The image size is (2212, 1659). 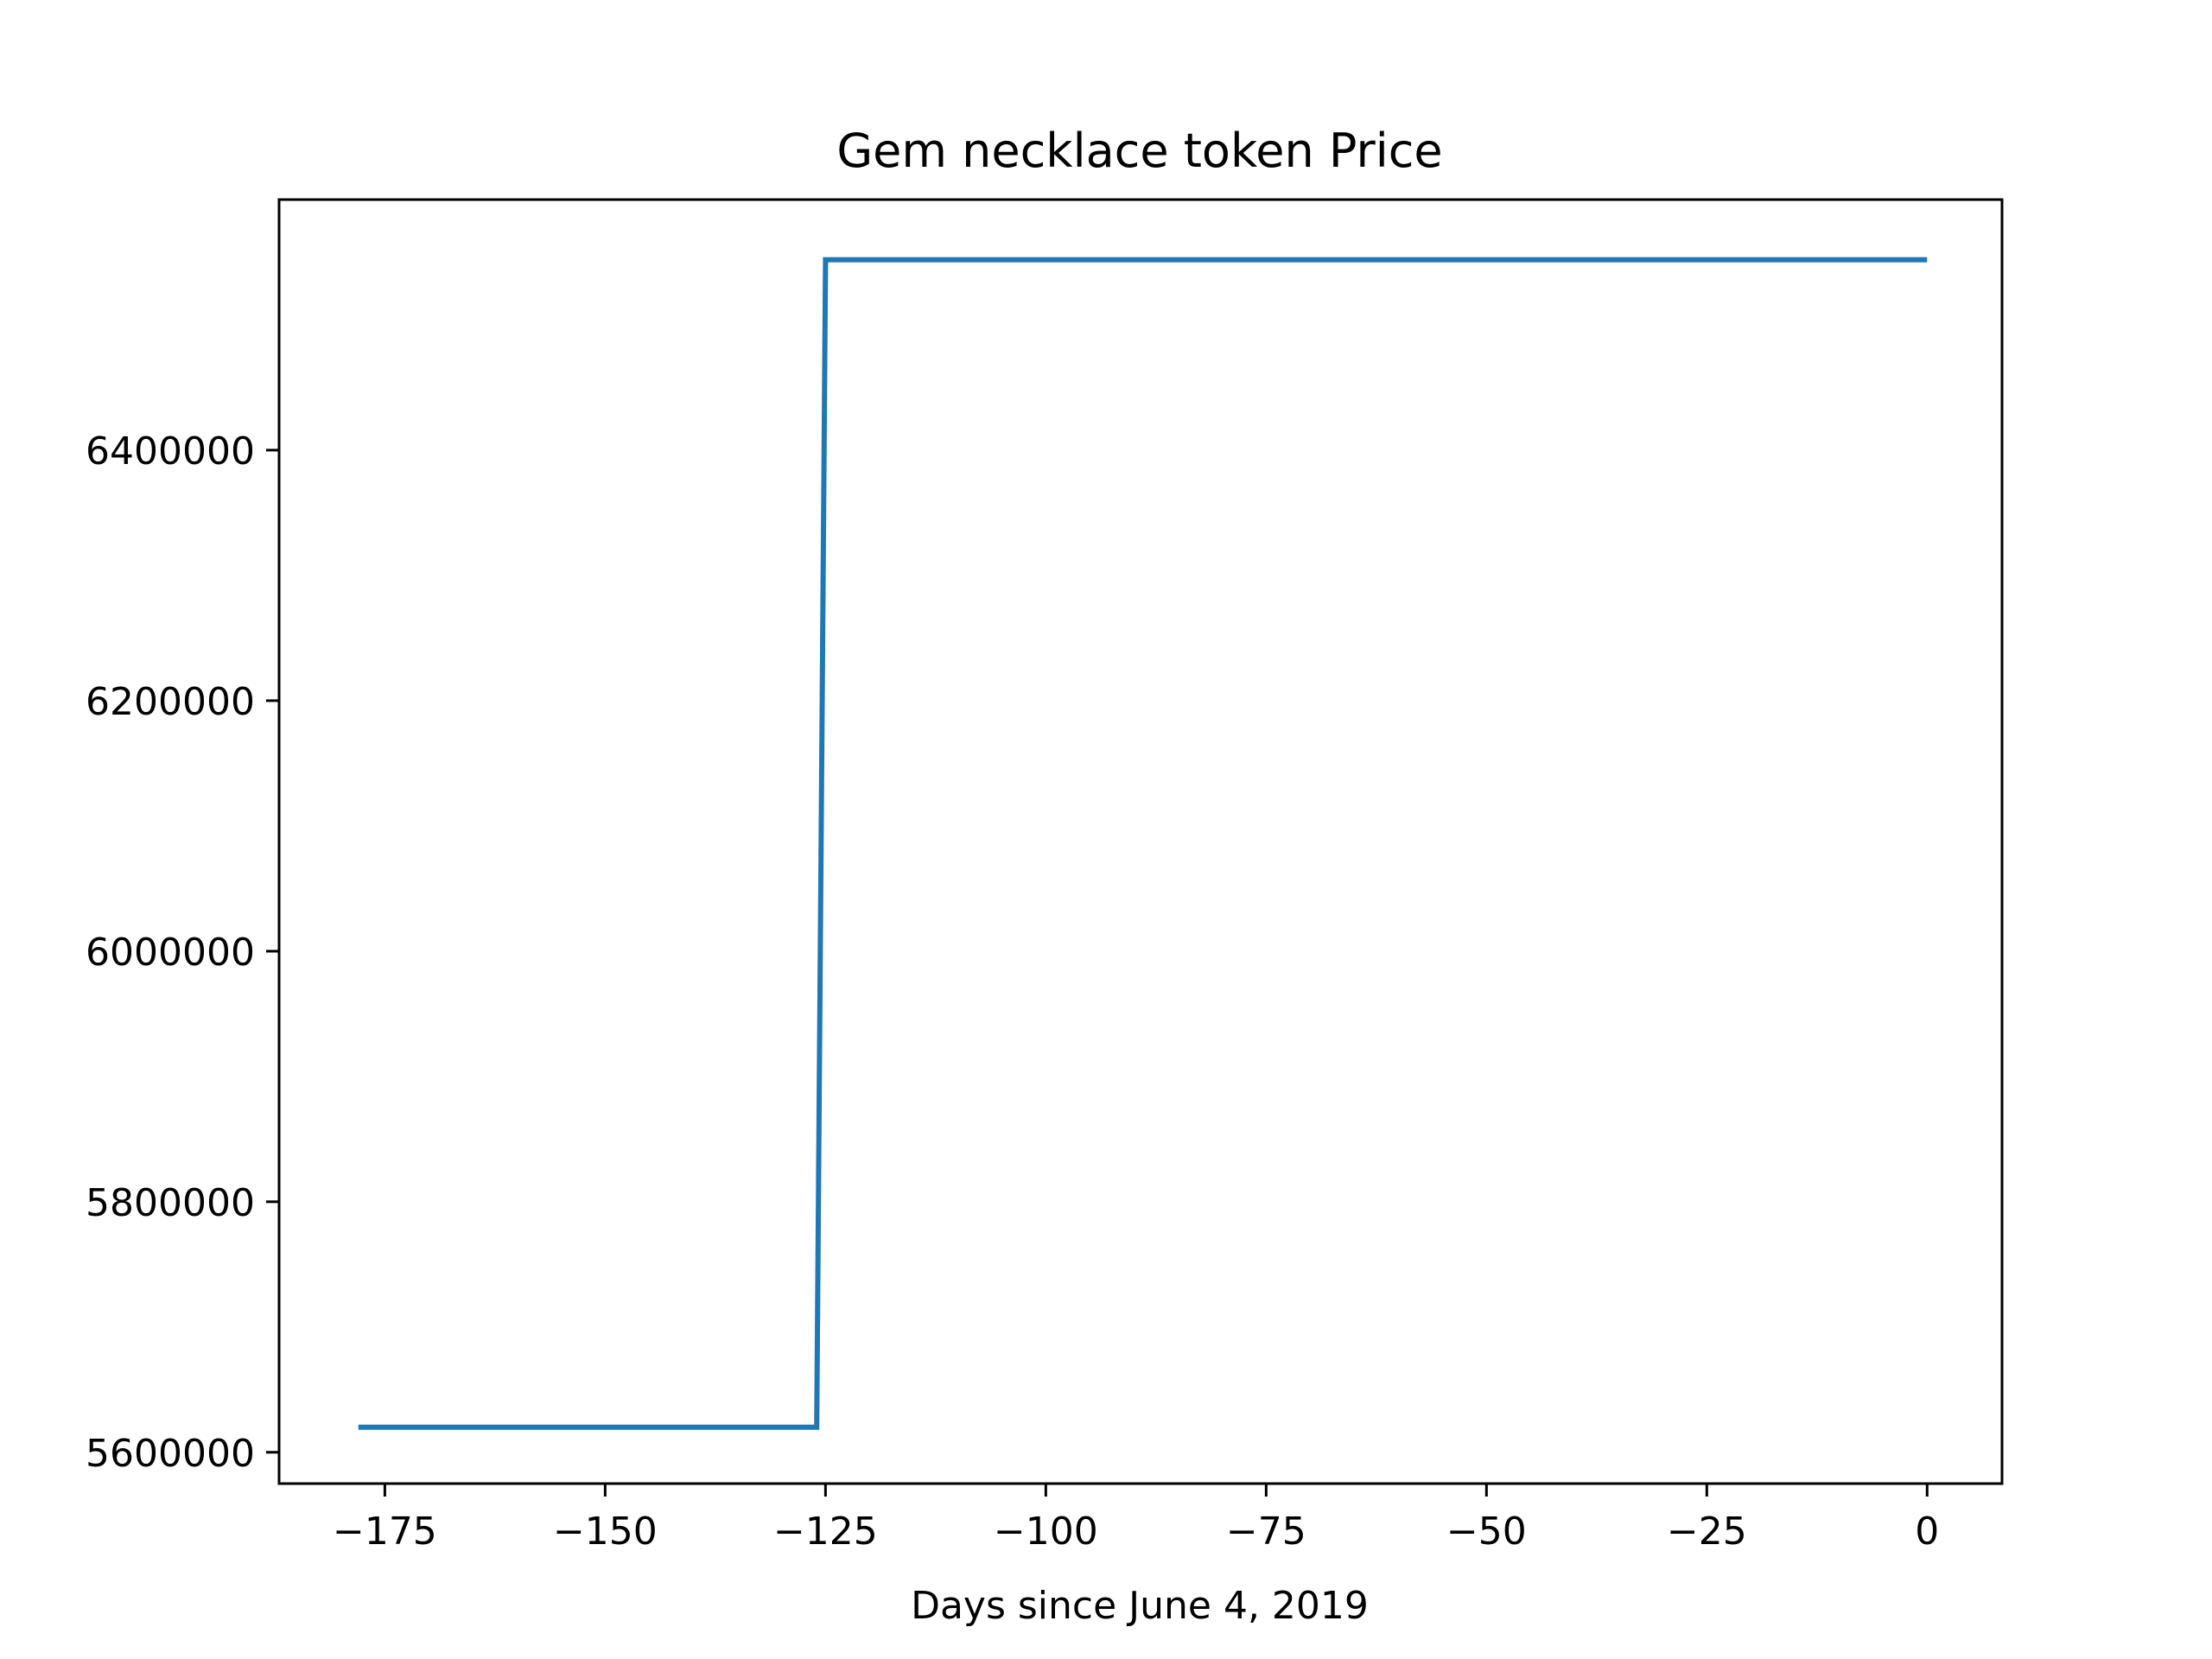 What do you see at coordinates (1266, 1532) in the screenshot?
I see `x-tick-label: −75` at bounding box center [1266, 1532].